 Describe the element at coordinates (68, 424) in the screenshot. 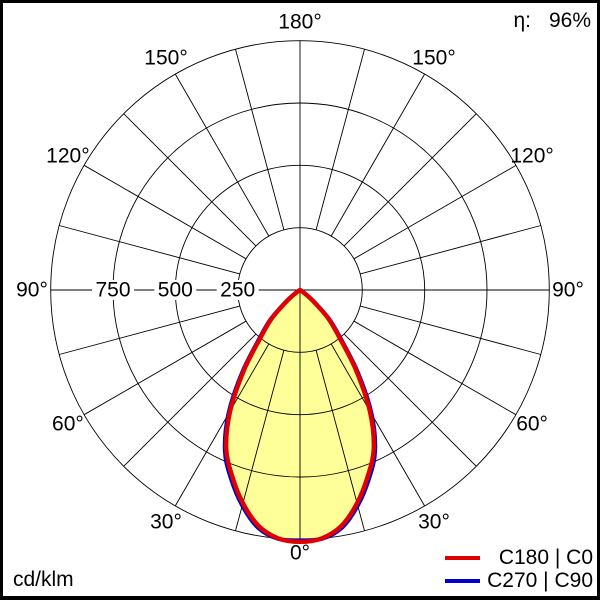

I see `angle-label-60-left: 60°` at that location.